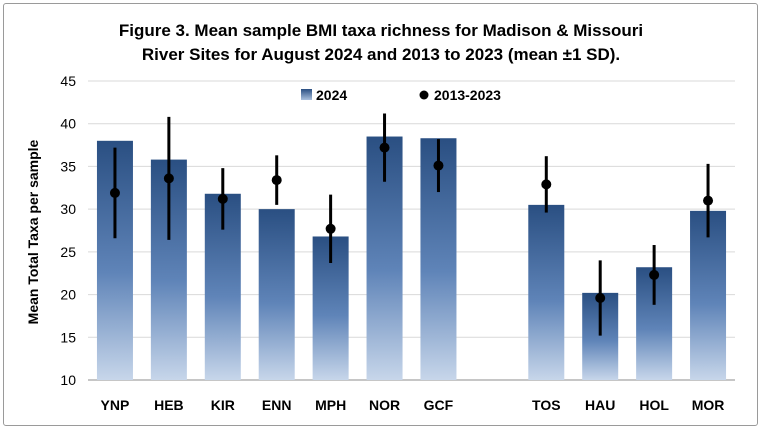  I want to click on category-label: NOR, so click(384, 405).